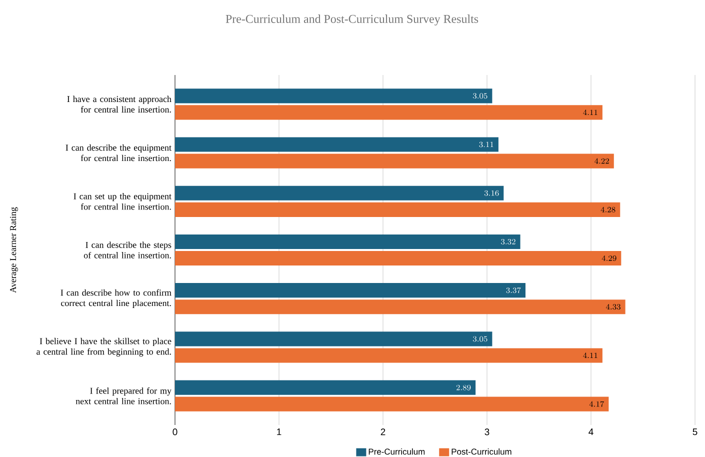 The height and width of the screenshot is (457, 705). Describe the element at coordinates (104, 347) in the screenshot. I see `y-tick-label: I believe I have the skillset to place a central line from beginning to end.` at that location.